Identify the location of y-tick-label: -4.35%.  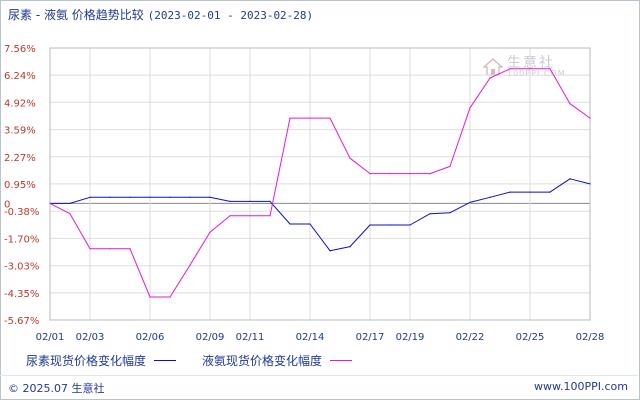
(21, 294).